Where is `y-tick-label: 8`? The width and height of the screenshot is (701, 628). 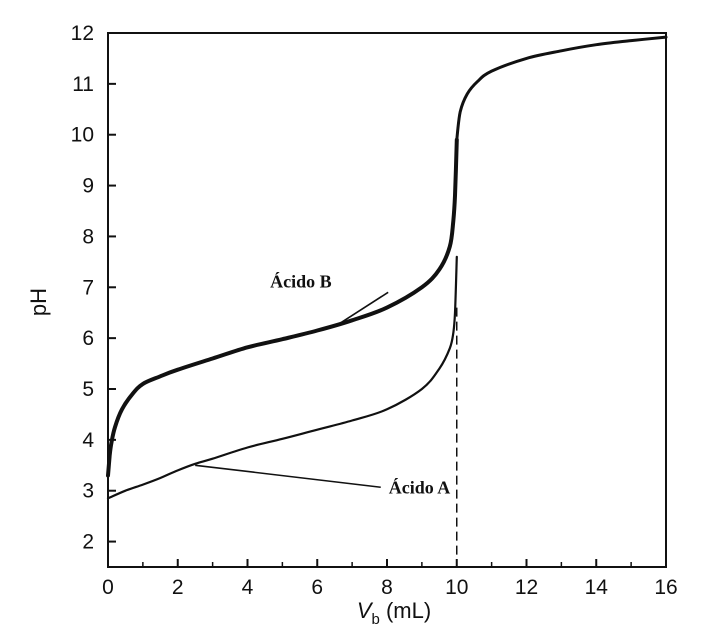 y-tick-label: 8 is located at coordinates (88, 236).